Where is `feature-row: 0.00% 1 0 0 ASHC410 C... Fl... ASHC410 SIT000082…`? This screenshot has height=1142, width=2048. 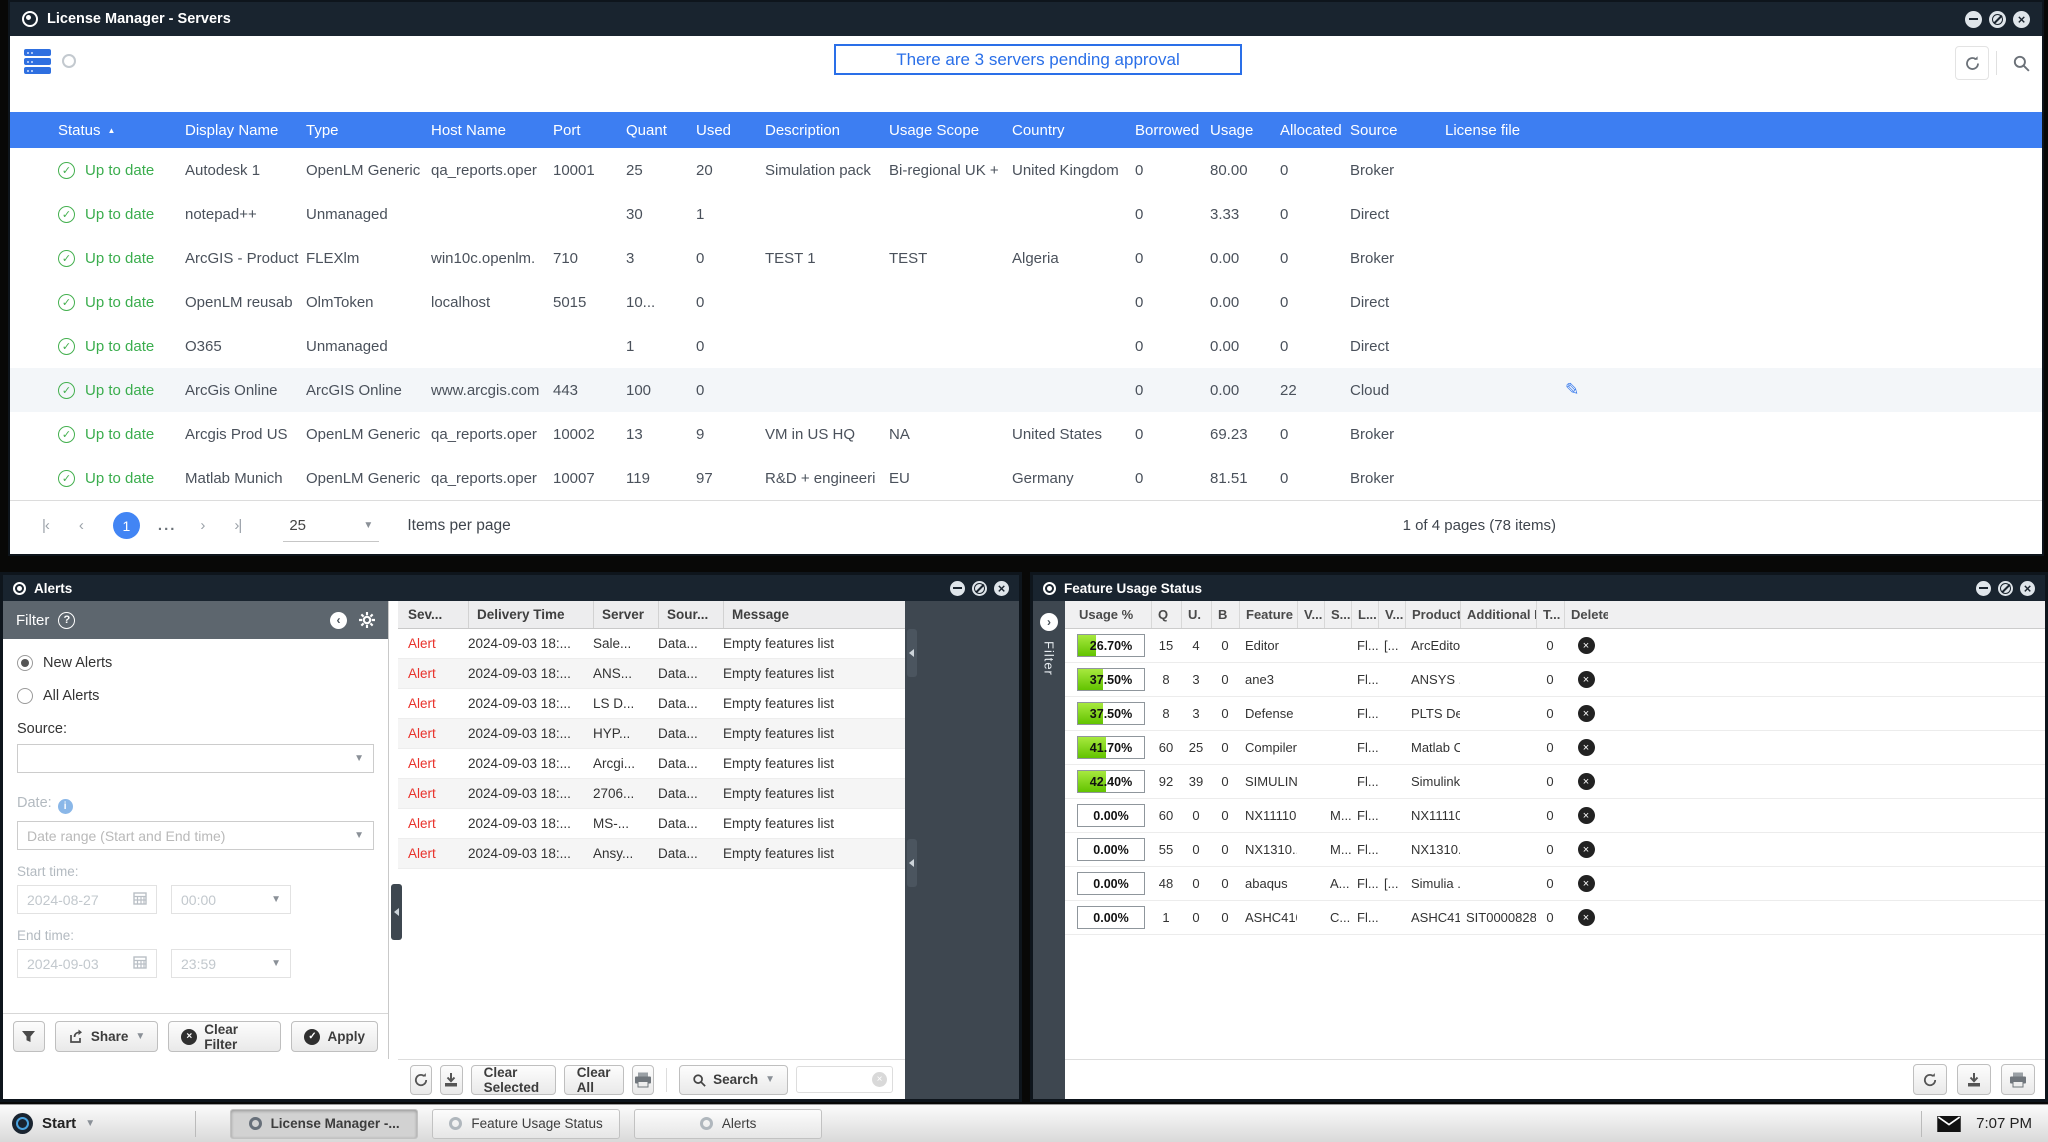
feature-row: 0.00% 1 0 0 ASHC410 C... Fl... ASHC410 SIT000082… is located at coordinates (1555, 918).